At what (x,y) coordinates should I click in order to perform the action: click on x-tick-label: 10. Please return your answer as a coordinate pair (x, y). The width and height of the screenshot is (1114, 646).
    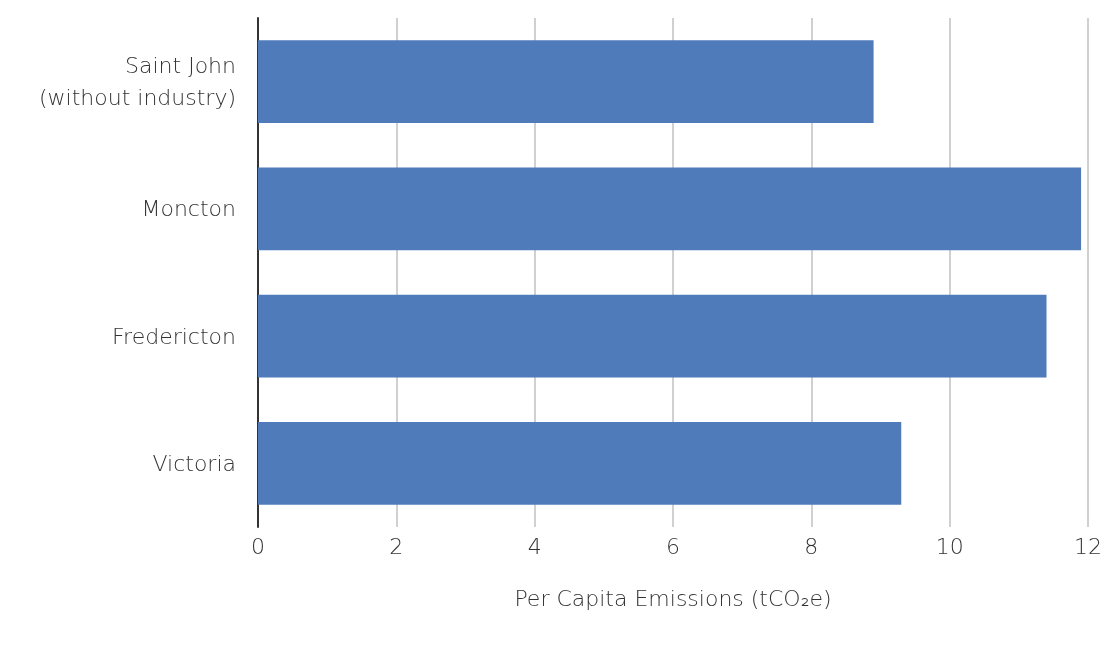
    Looking at the image, I should click on (949, 546).